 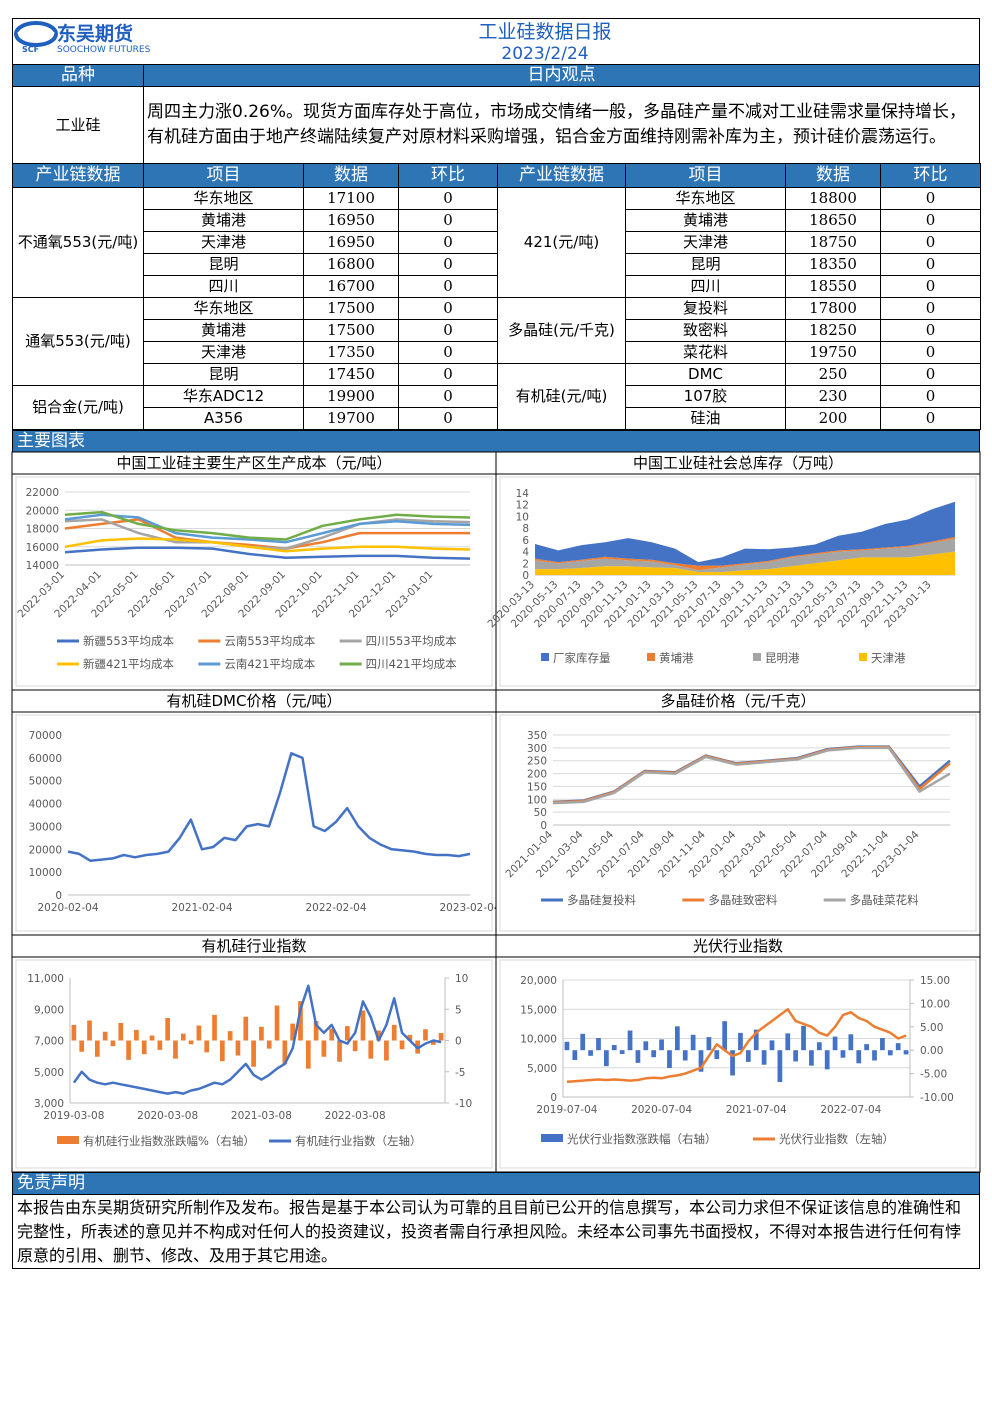 I want to click on y-tick-label: 40000, so click(x=45, y=805).